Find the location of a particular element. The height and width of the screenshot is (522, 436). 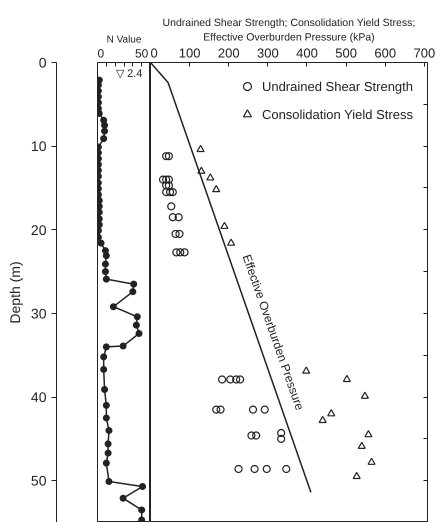

x-tick-label: 50 is located at coordinates (141, 53).